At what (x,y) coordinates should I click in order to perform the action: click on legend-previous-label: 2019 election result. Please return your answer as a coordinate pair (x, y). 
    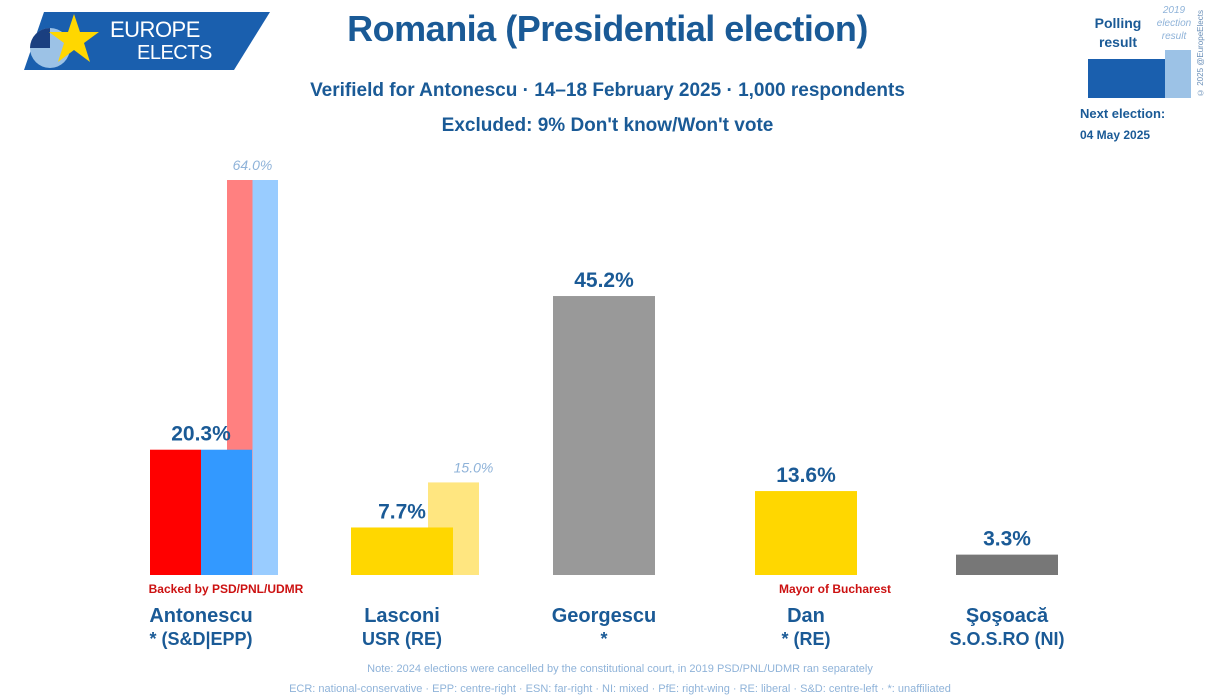
    Looking at the image, I should click on (1174, 23).